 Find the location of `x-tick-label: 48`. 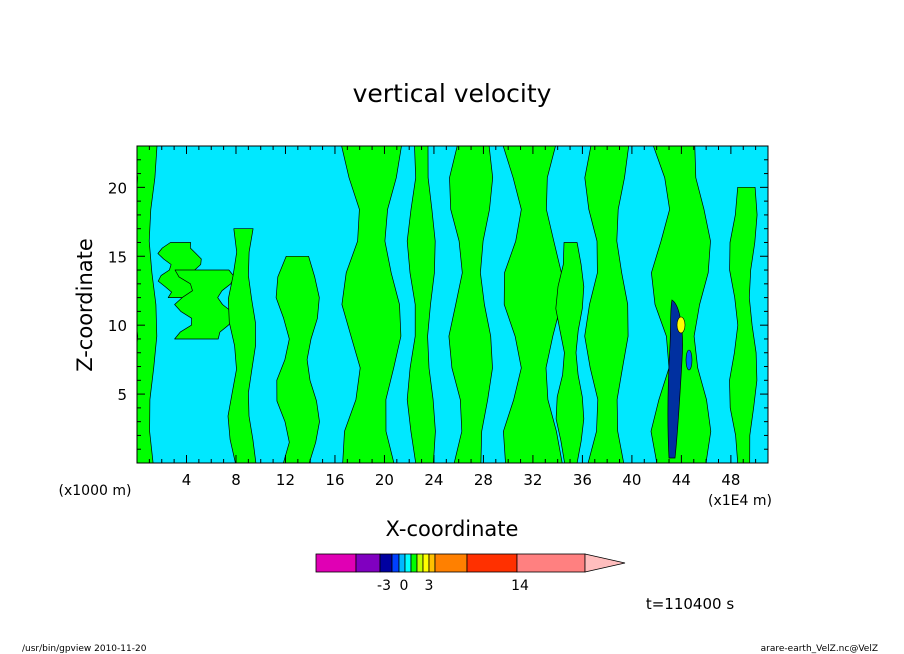

x-tick-label: 48 is located at coordinates (730, 480).